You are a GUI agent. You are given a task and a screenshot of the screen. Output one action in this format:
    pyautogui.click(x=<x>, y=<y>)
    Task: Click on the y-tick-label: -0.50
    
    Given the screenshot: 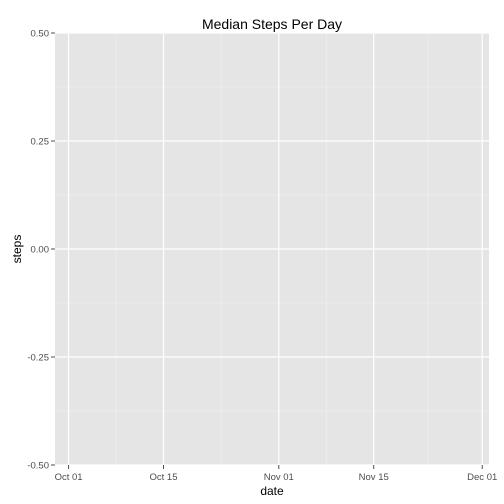 What is the action you would take?
    pyautogui.click(x=38, y=466)
    